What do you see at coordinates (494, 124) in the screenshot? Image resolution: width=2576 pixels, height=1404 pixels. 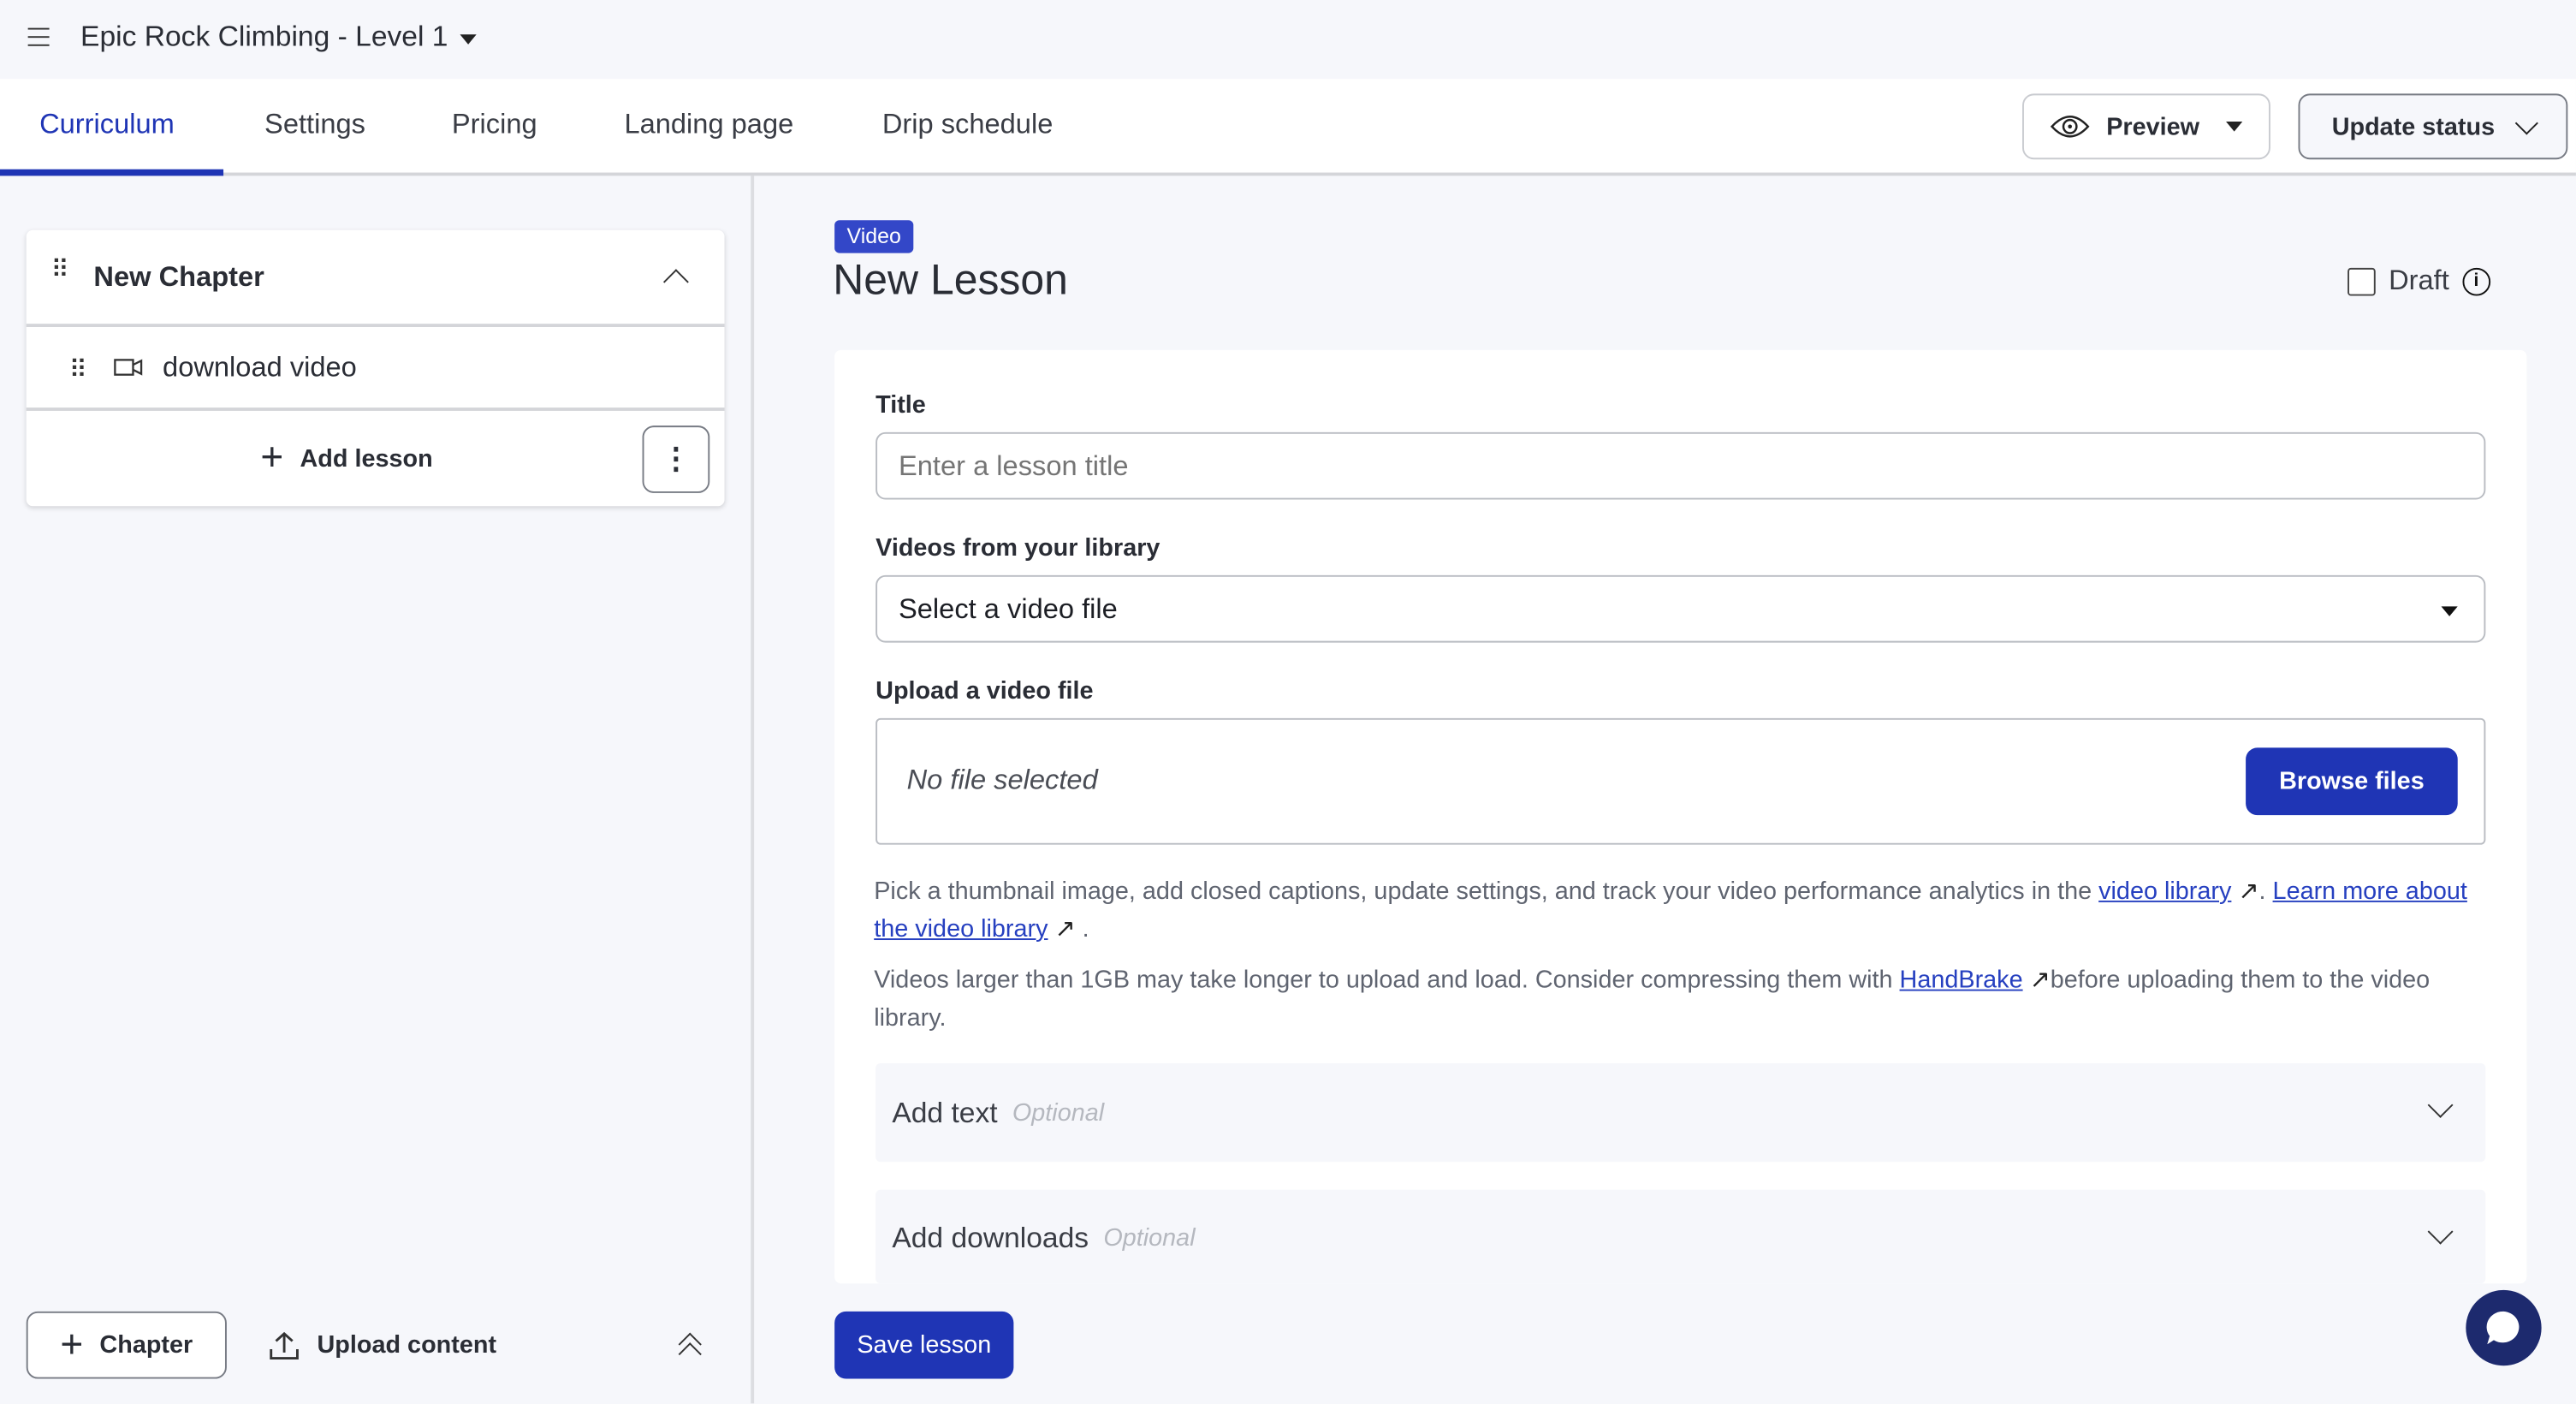 I see `tab-pricing: Pricing` at bounding box center [494, 124].